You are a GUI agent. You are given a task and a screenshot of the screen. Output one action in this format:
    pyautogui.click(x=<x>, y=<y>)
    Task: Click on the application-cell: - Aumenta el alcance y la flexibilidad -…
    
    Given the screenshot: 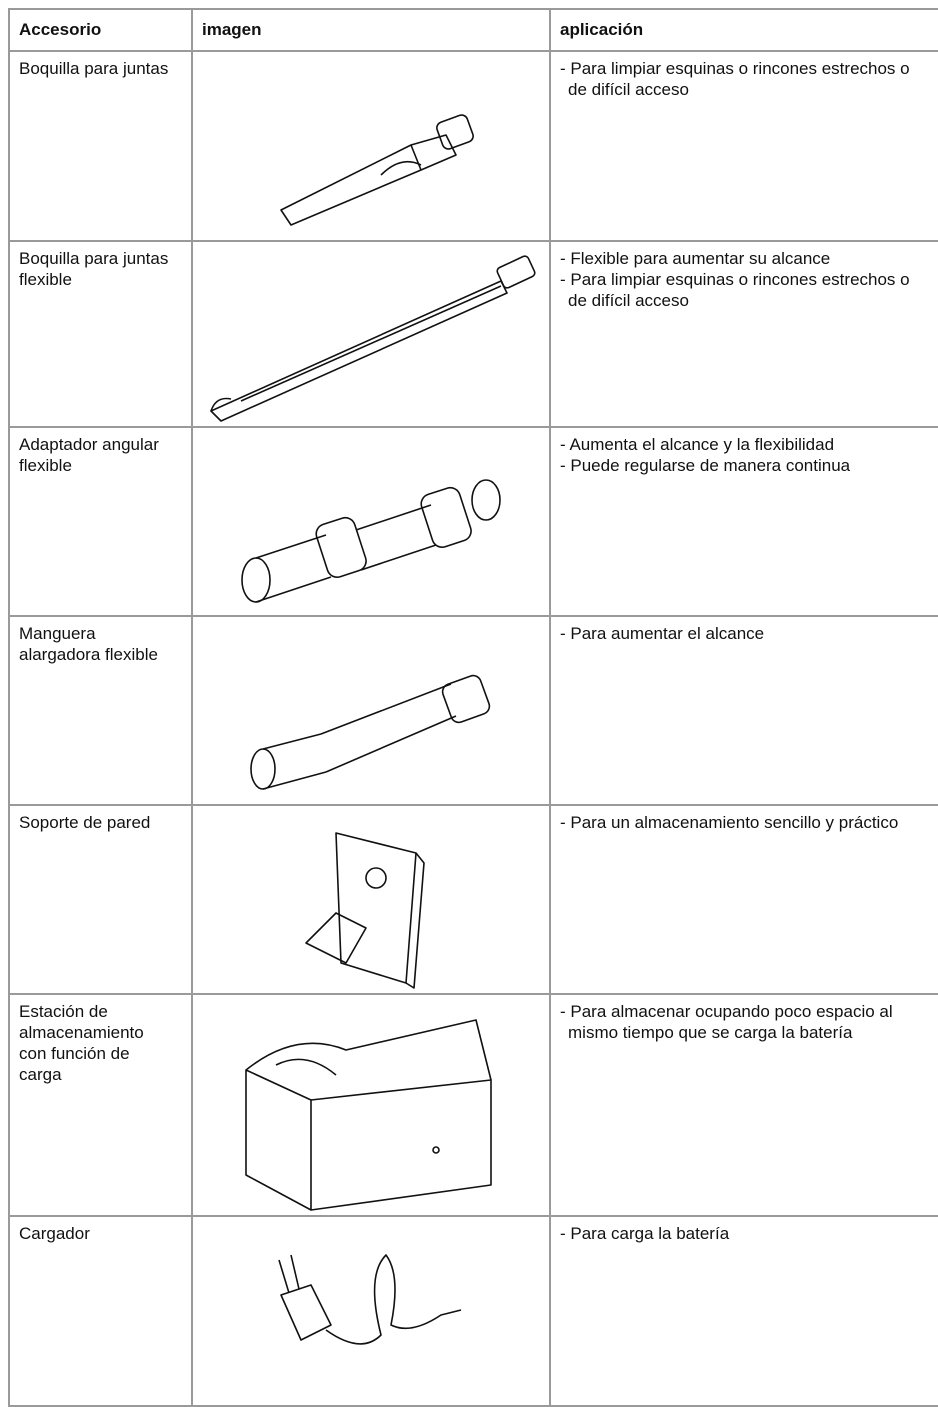 What is the action you would take?
    pyautogui.click(x=743, y=521)
    